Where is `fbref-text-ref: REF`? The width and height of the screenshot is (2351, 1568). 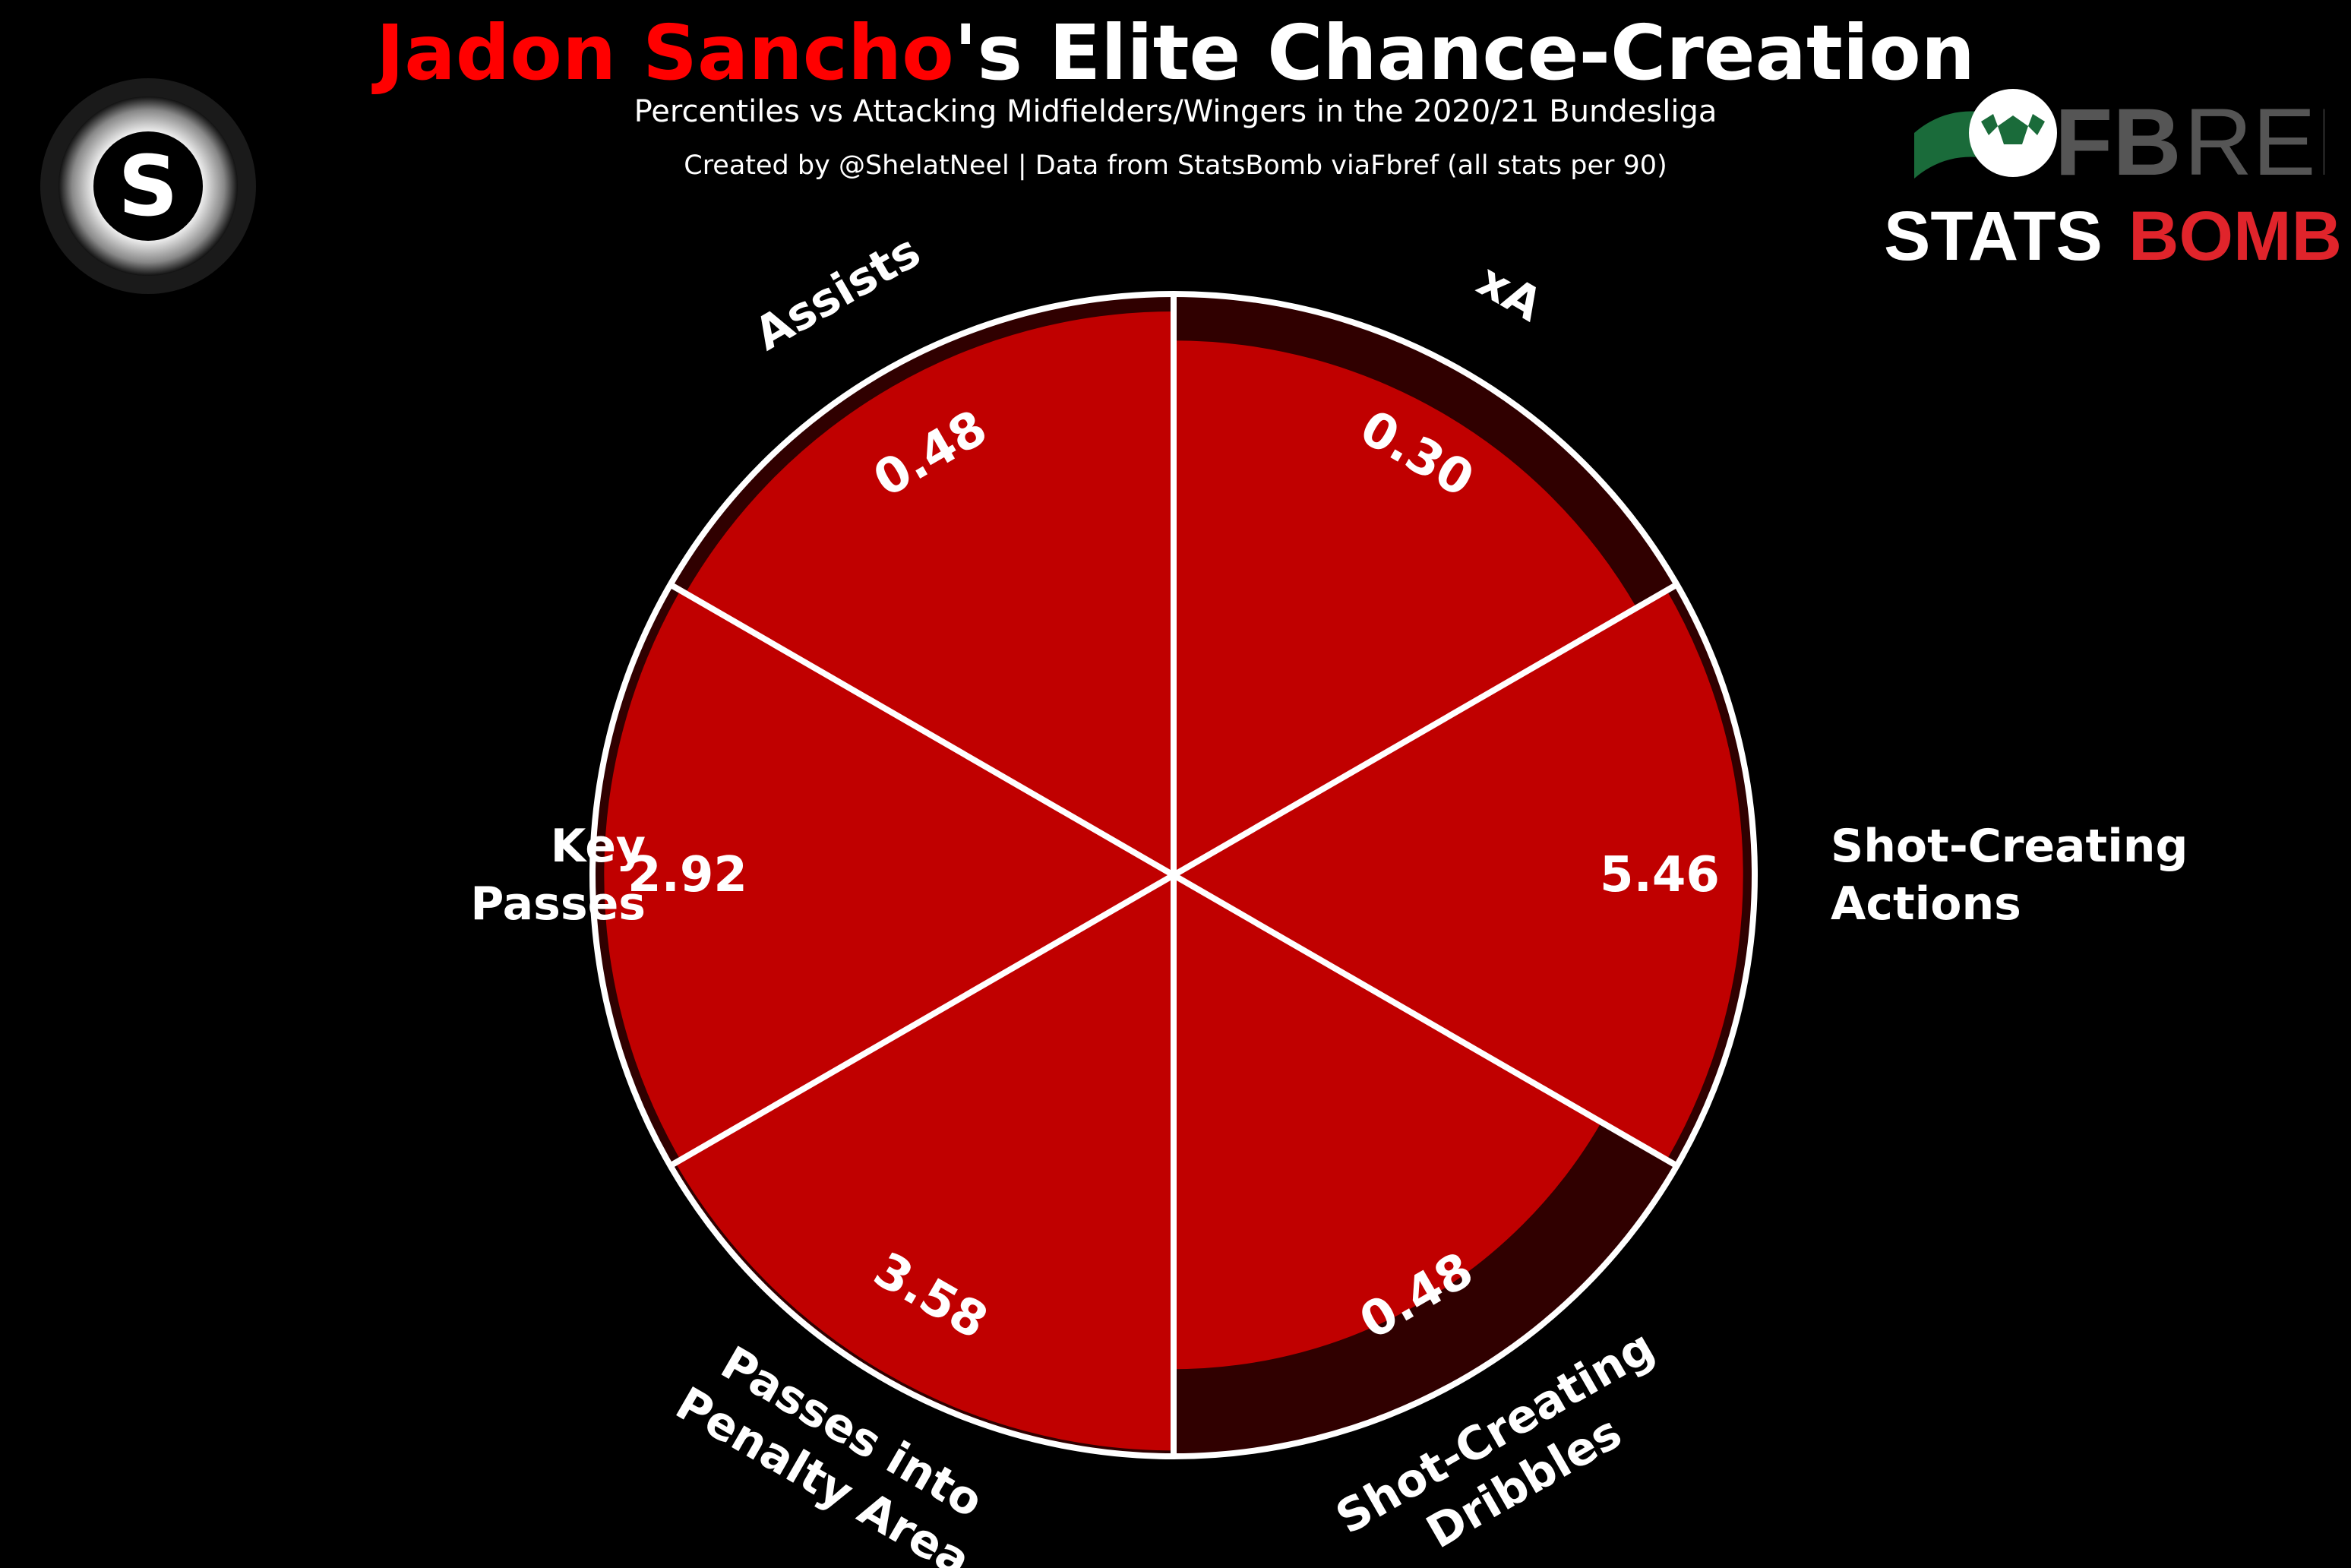 fbref-text-ref: REF is located at coordinates (2254, 140).